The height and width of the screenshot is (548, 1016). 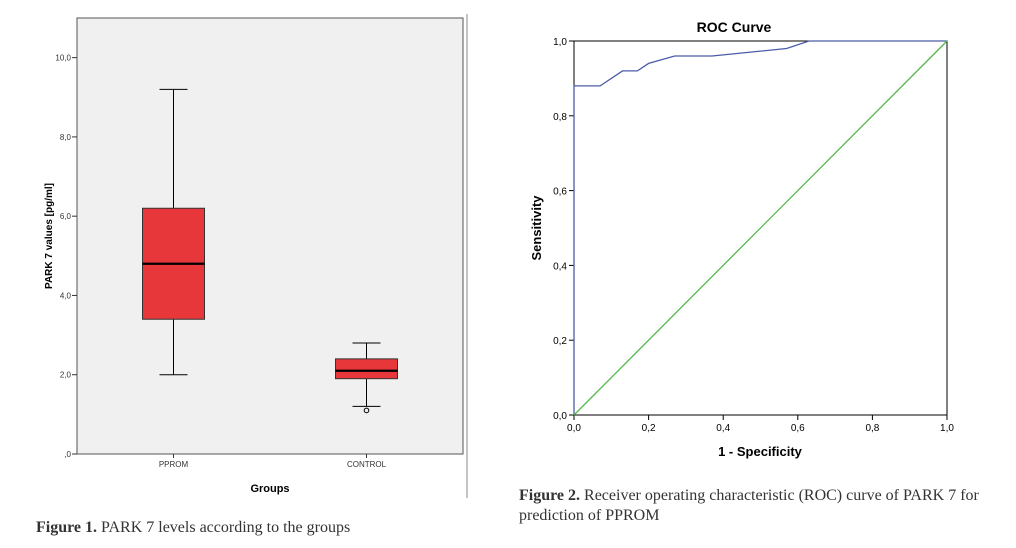 What do you see at coordinates (66, 375) in the screenshot?
I see `boxplot-y-tick-label: 2,0` at bounding box center [66, 375].